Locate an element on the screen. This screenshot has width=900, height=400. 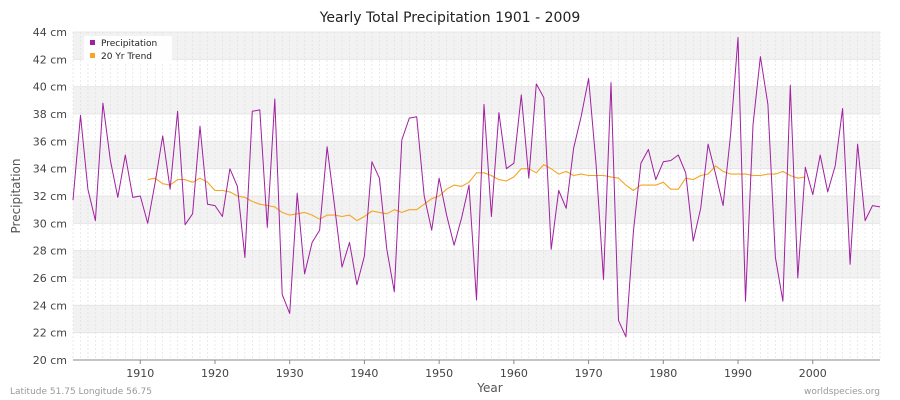
y-tick-label: 42 cm is located at coordinates (50, 59).